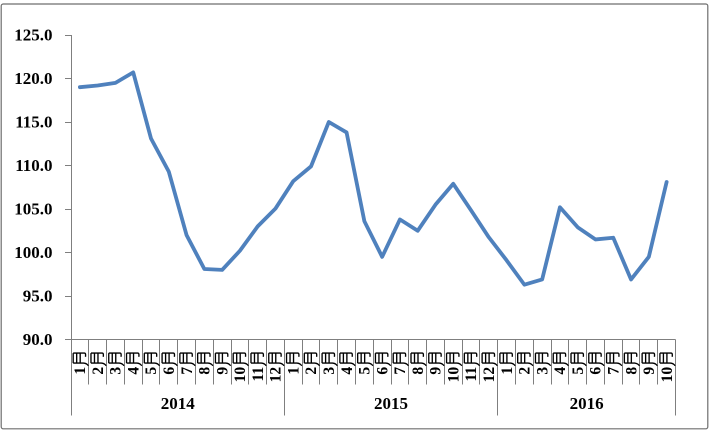 The width and height of the screenshot is (710, 431). Describe the element at coordinates (33, 34) in the screenshot. I see `svg-text: 125.0` at that location.